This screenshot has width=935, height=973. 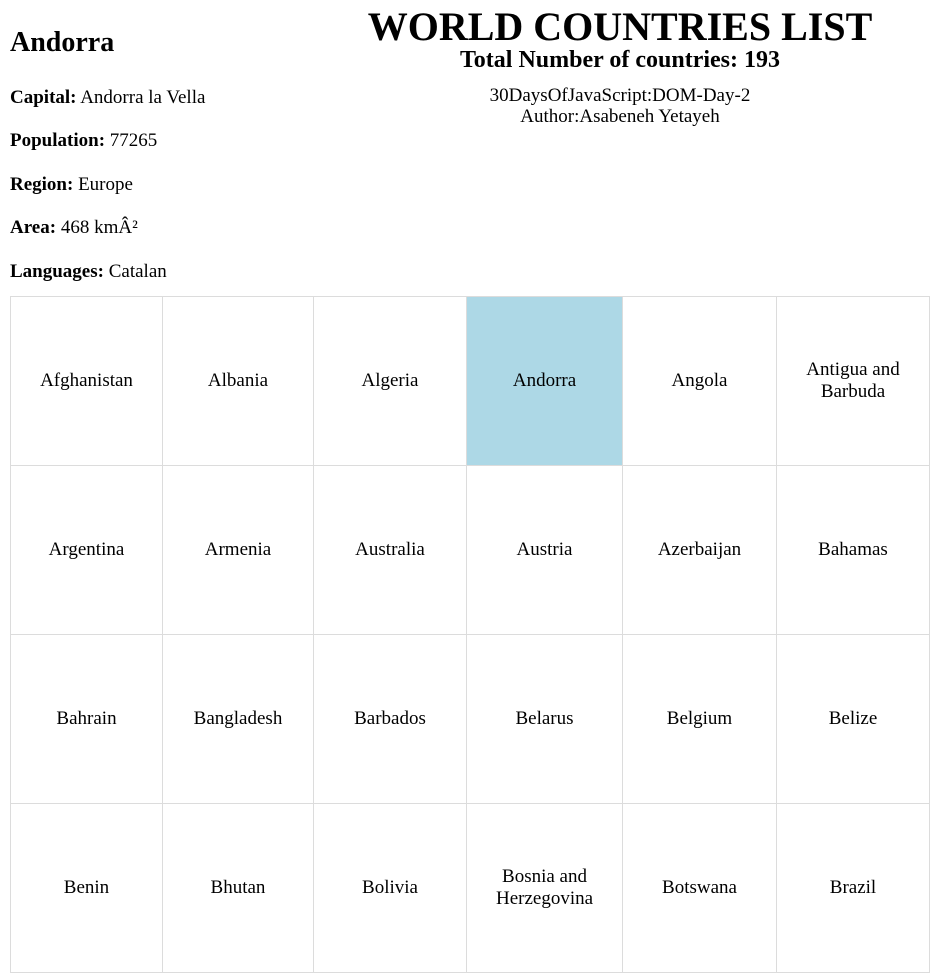 I want to click on detail-row: Capital: Andorra la Vella, so click(x=107, y=98).